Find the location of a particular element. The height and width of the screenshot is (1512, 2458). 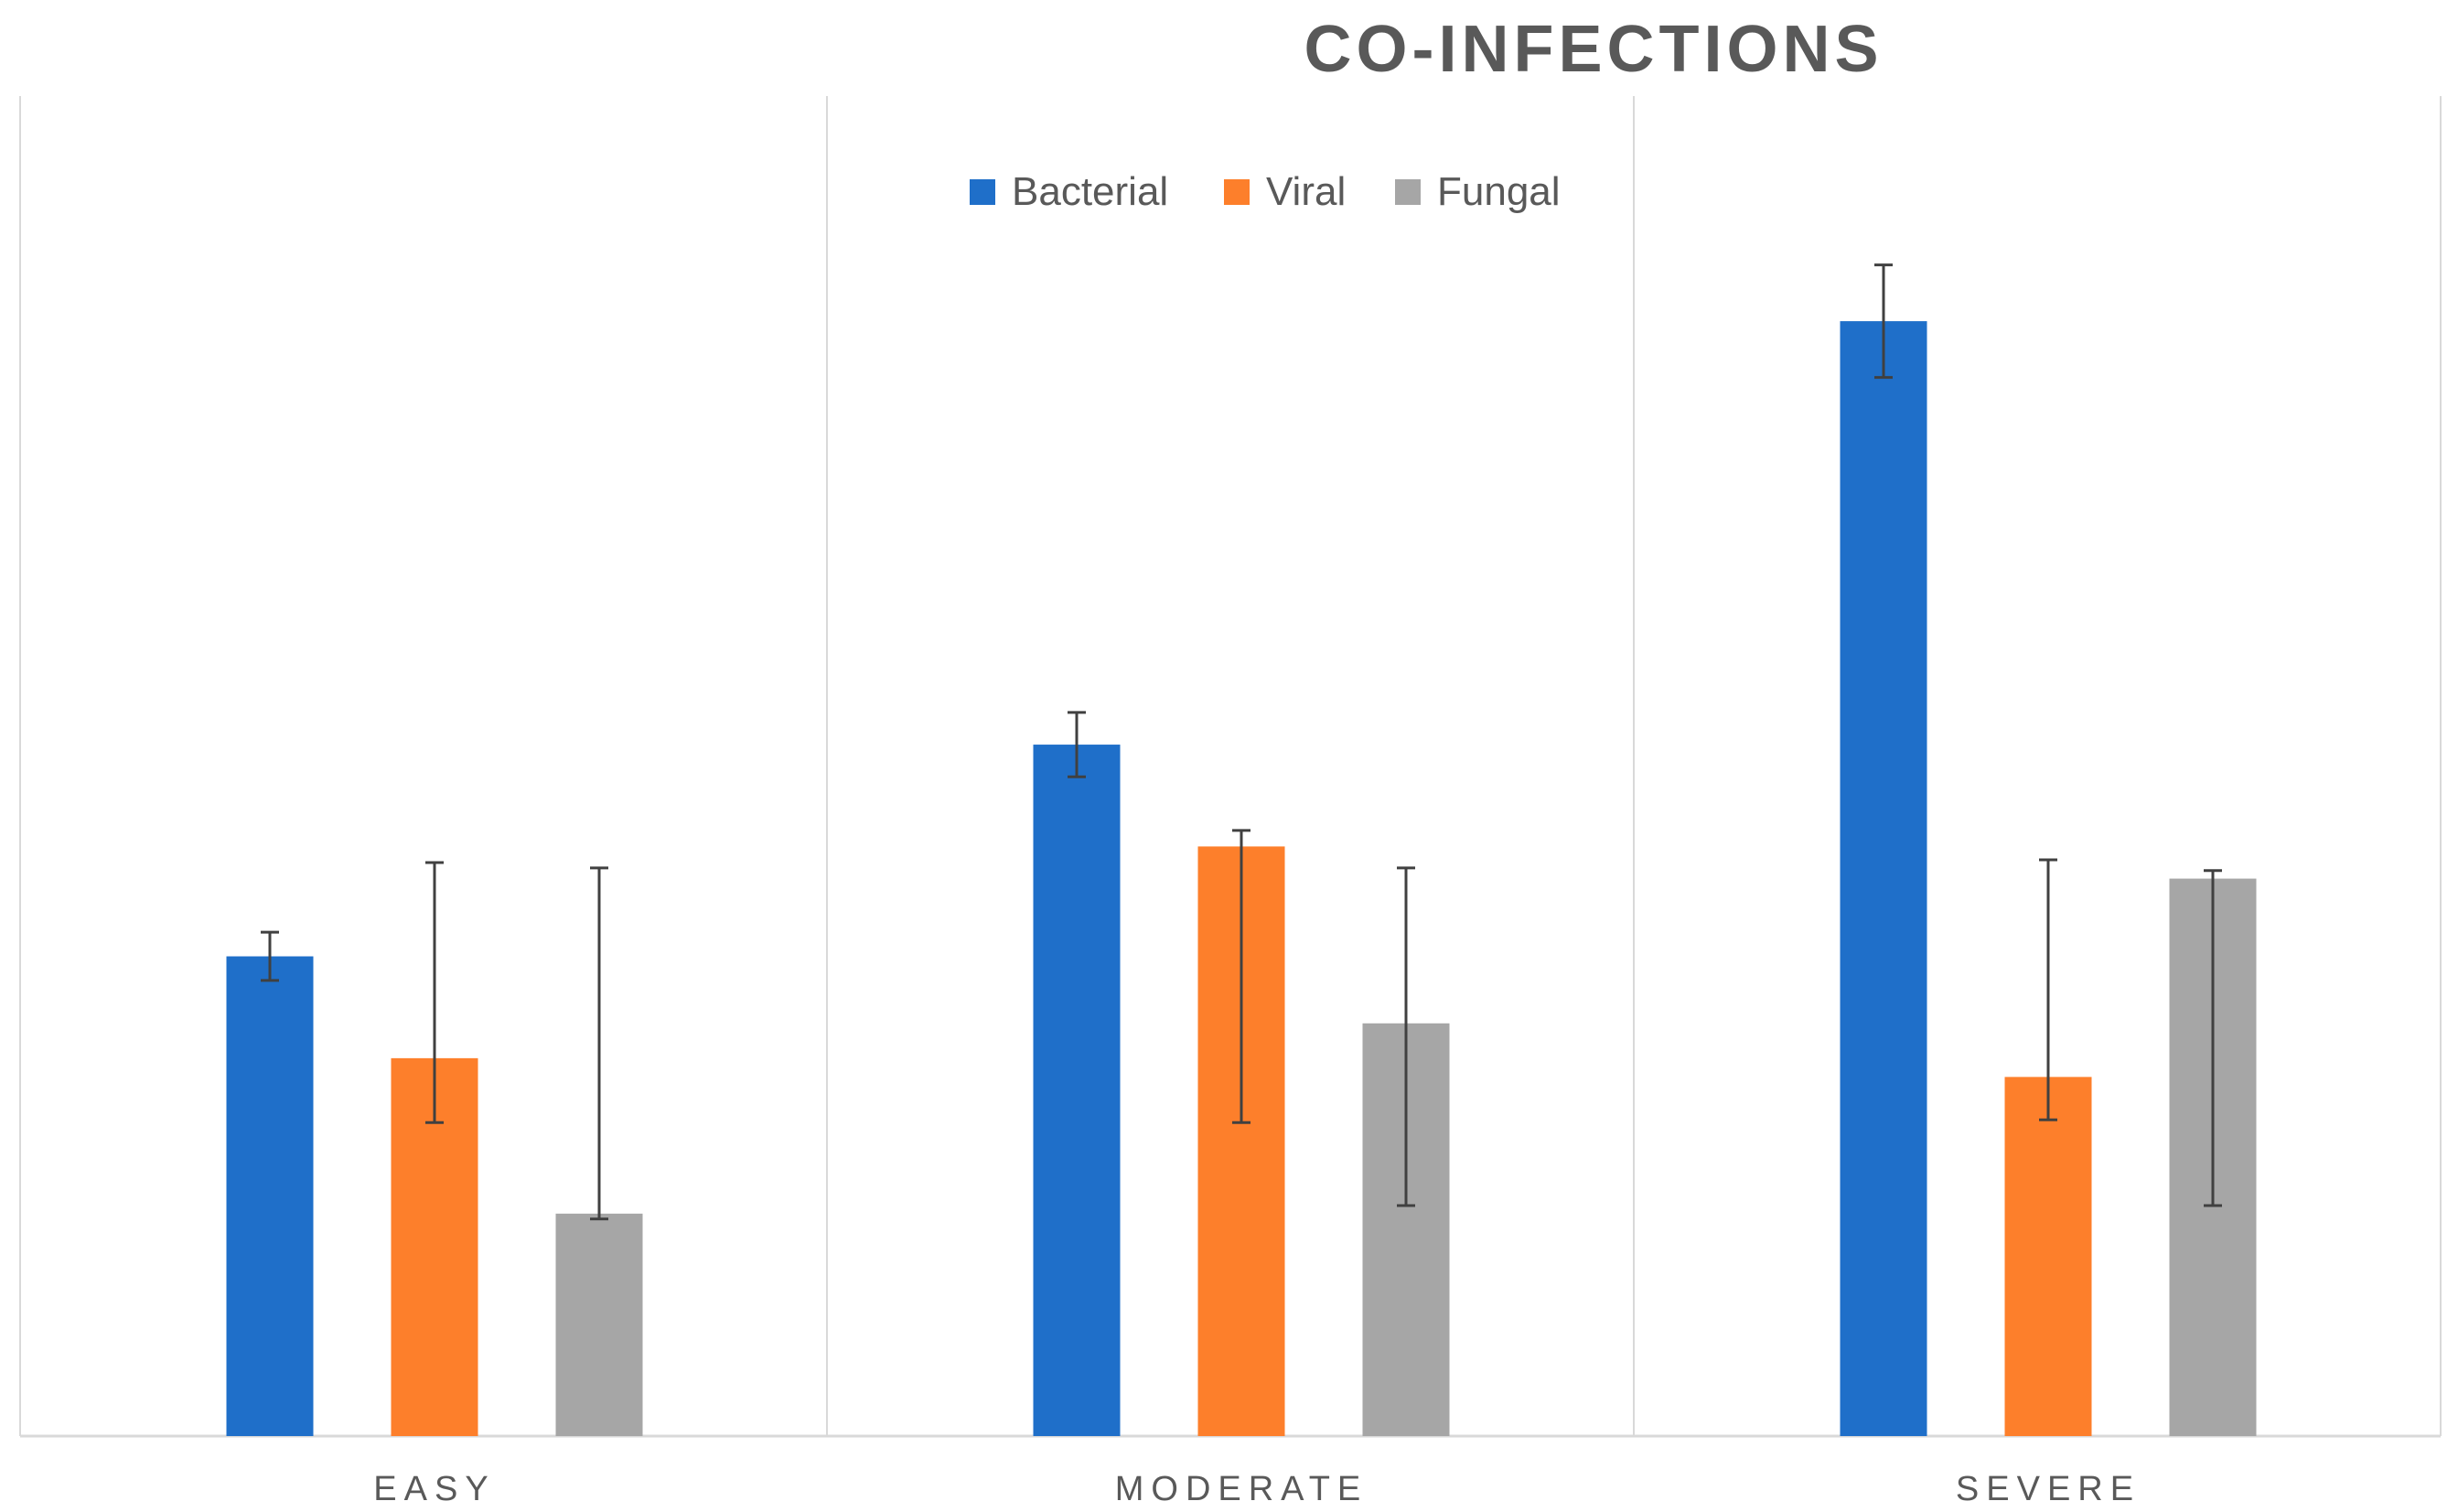

legend-swatch-bacterial is located at coordinates (982, 192).